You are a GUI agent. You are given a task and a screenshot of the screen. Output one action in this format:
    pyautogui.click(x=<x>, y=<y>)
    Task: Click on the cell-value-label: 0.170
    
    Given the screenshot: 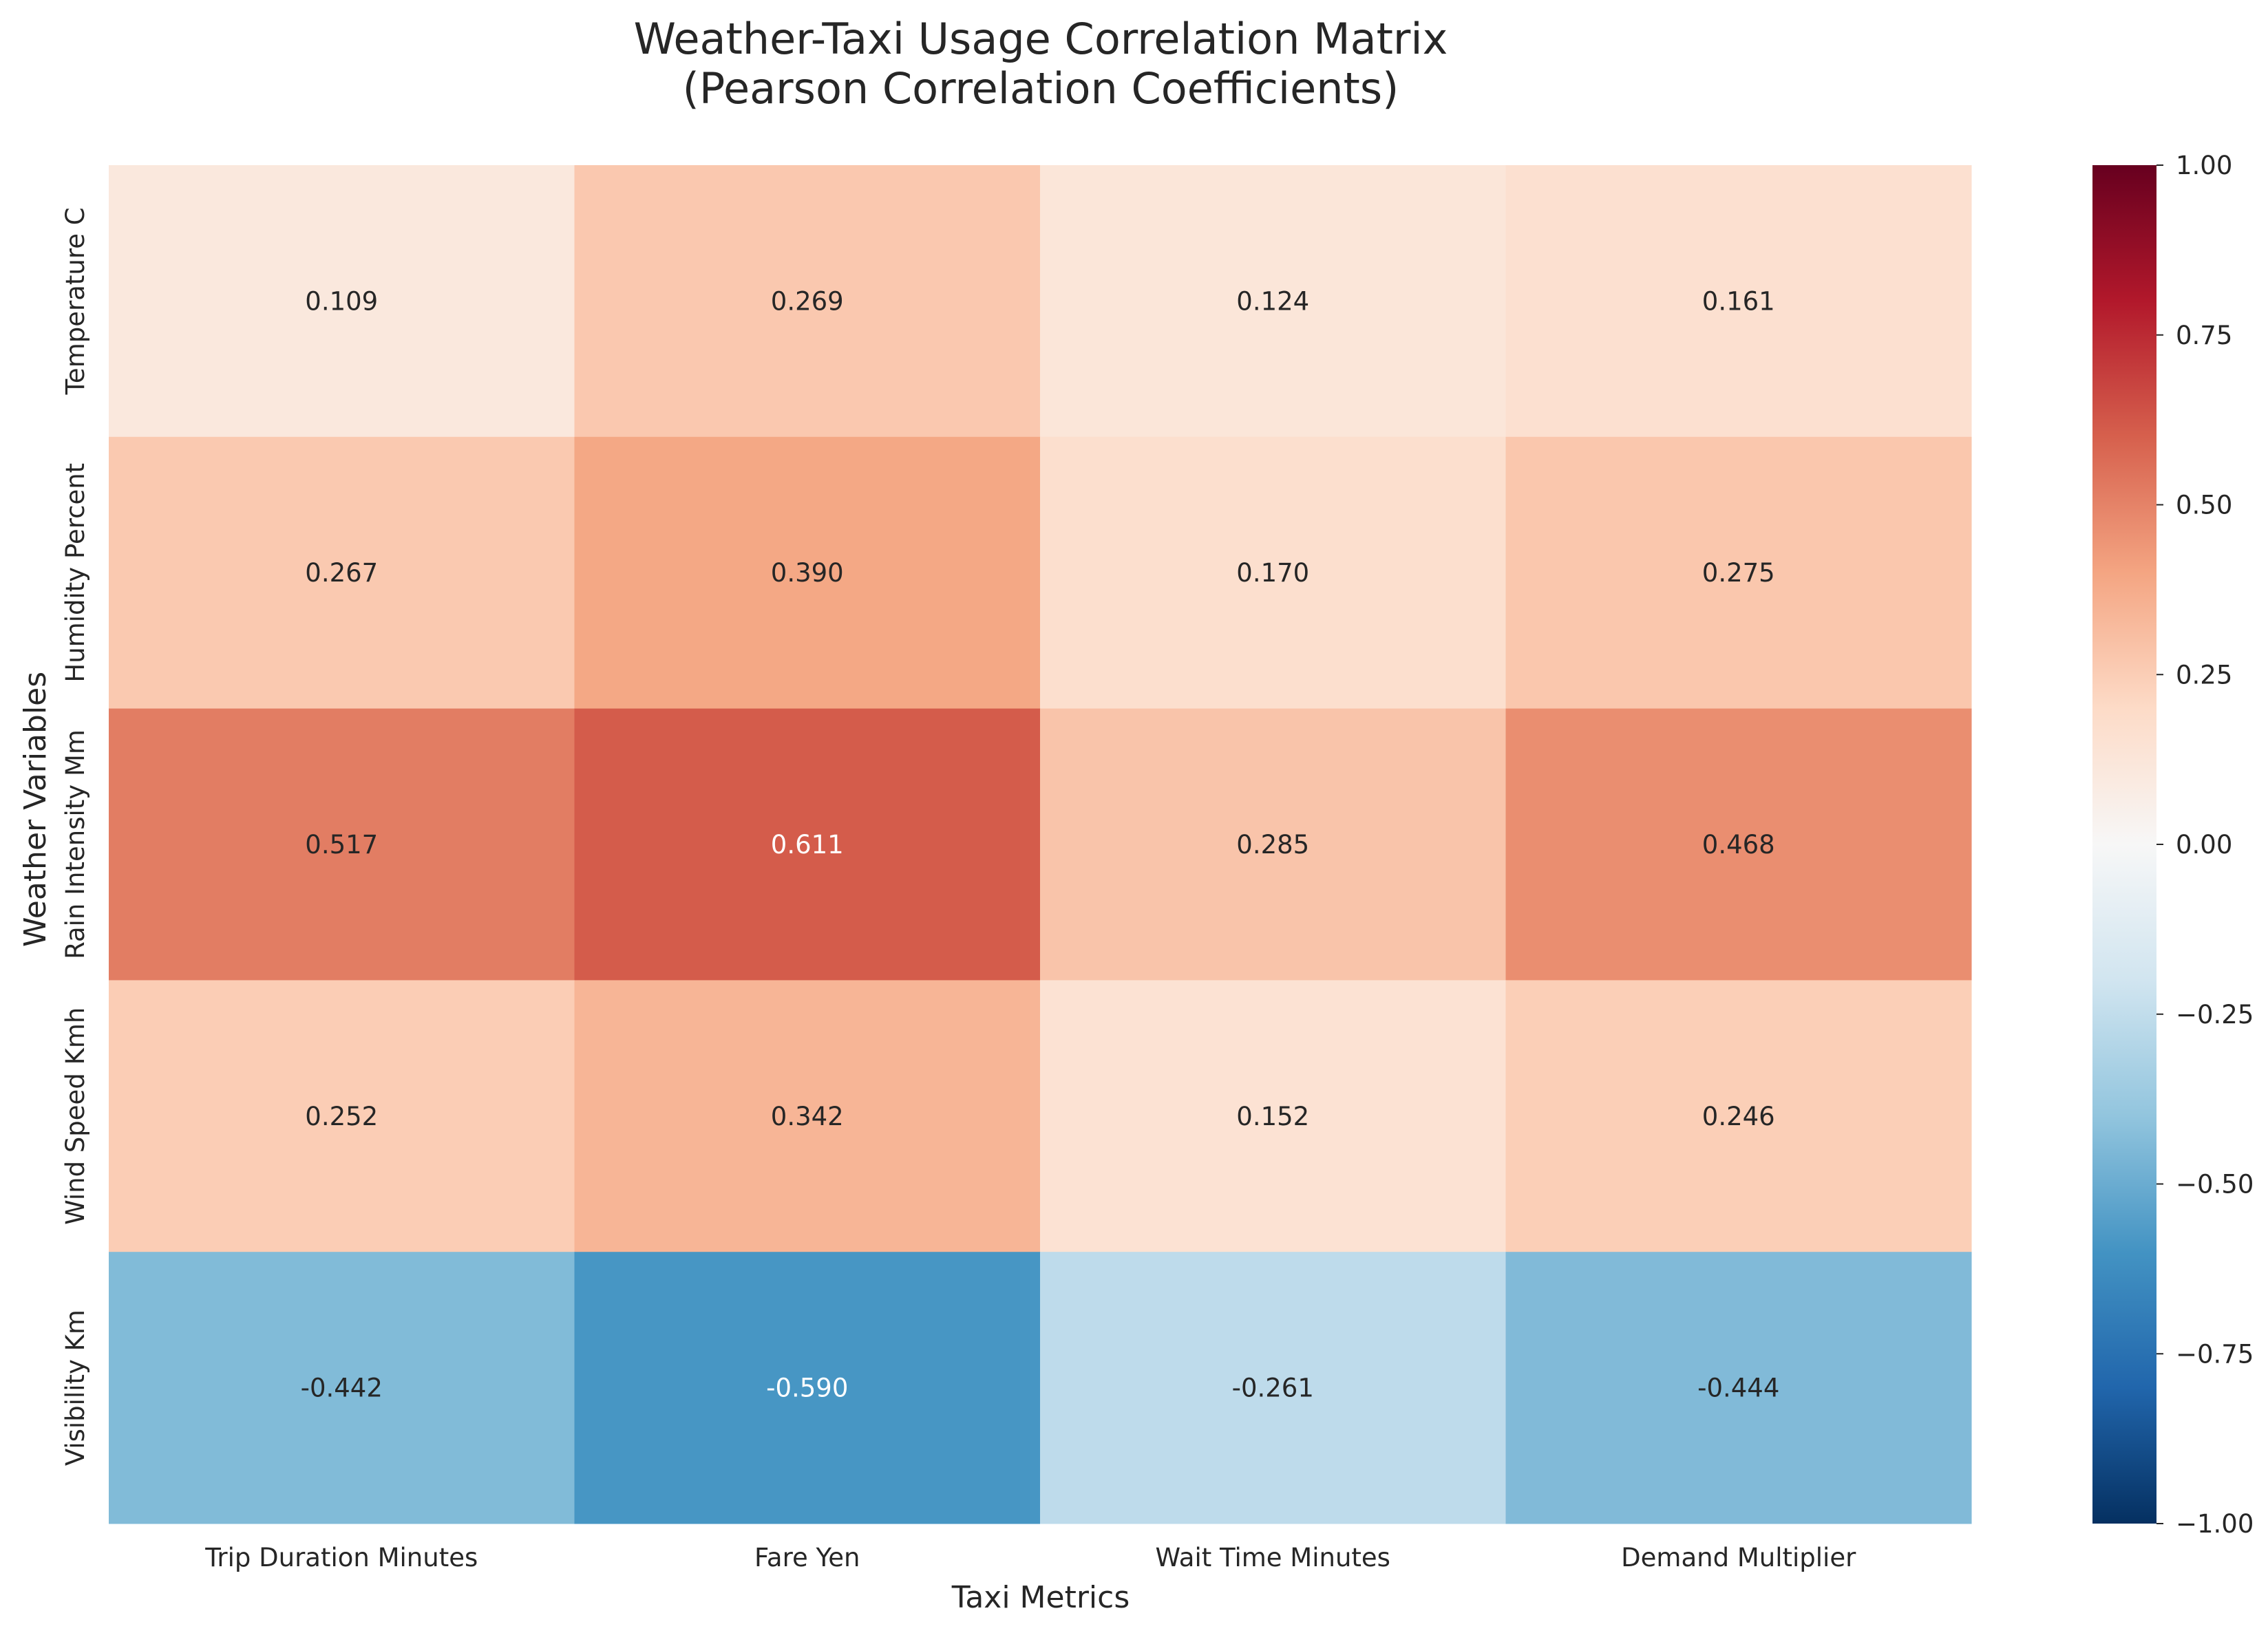 What is the action you would take?
    pyautogui.click(x=1272, y=573)
    